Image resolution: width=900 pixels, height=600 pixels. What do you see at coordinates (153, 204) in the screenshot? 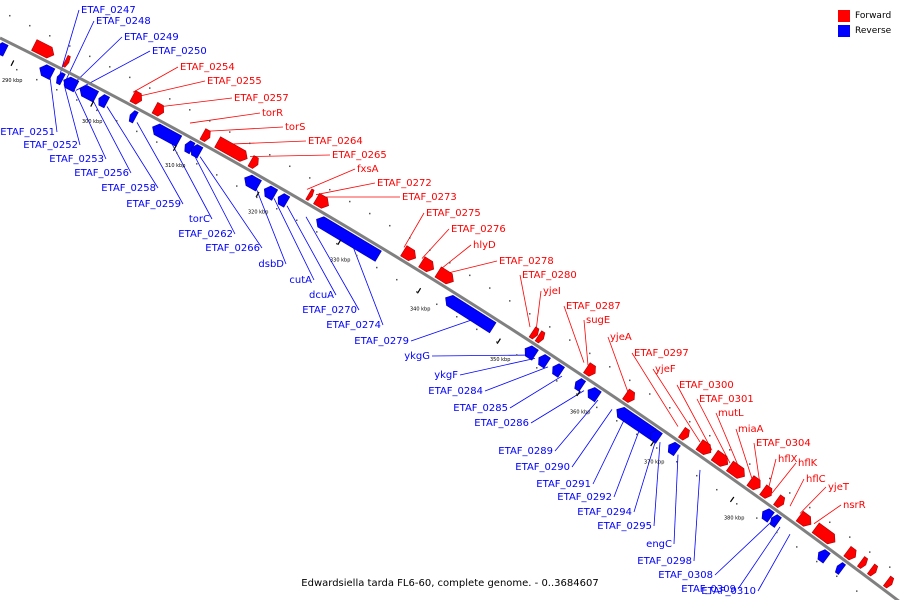
I see `reverse-gene-label: ETAF_0259` at bounding box center [153, 204].